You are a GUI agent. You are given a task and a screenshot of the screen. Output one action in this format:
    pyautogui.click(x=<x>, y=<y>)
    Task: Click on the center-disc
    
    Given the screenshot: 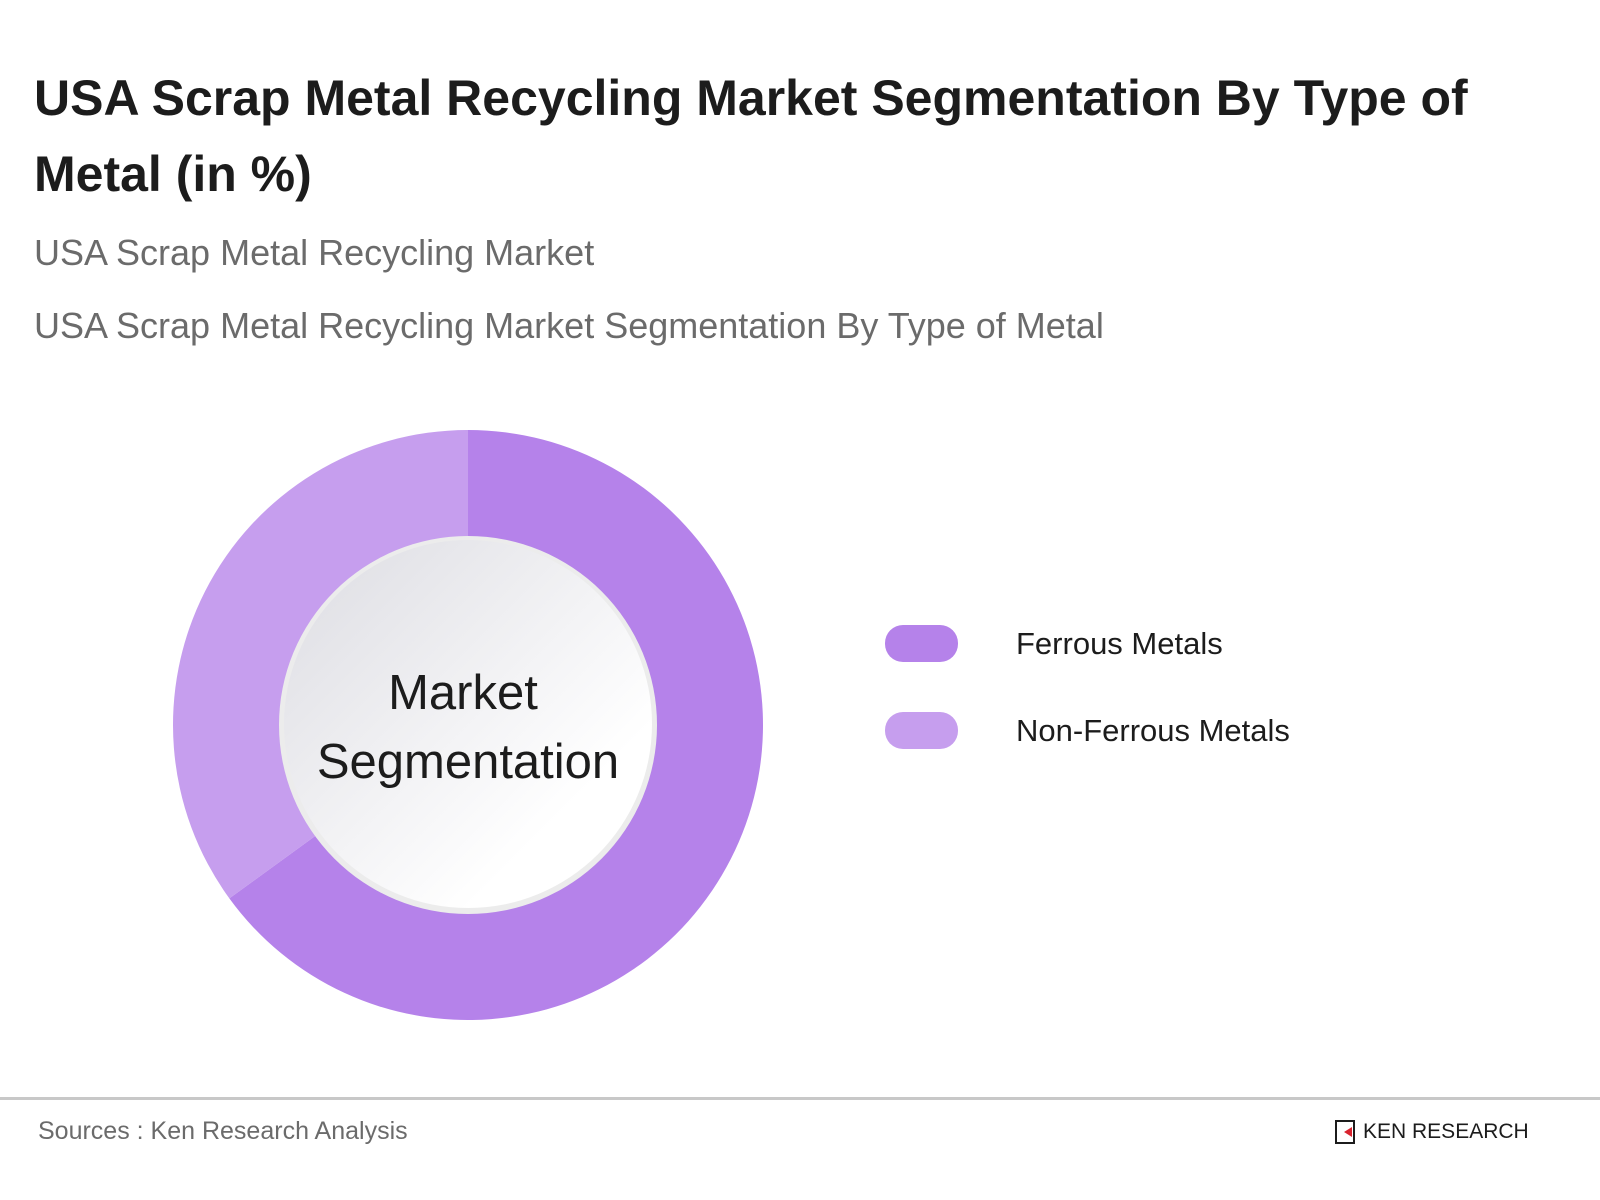 What is the action you would take?
    pyautogui.click(x=468, y=724)
    